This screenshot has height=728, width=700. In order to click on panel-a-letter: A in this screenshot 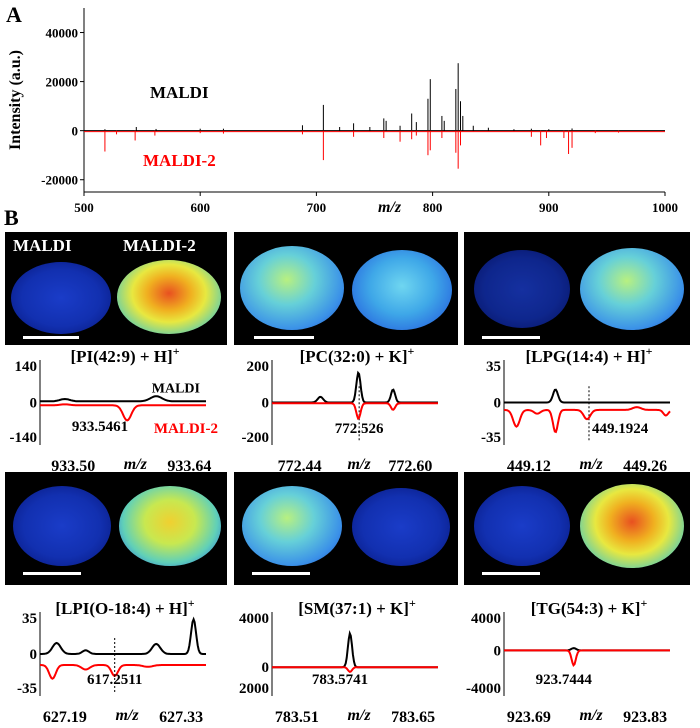, I will do `click(14, 14)`.